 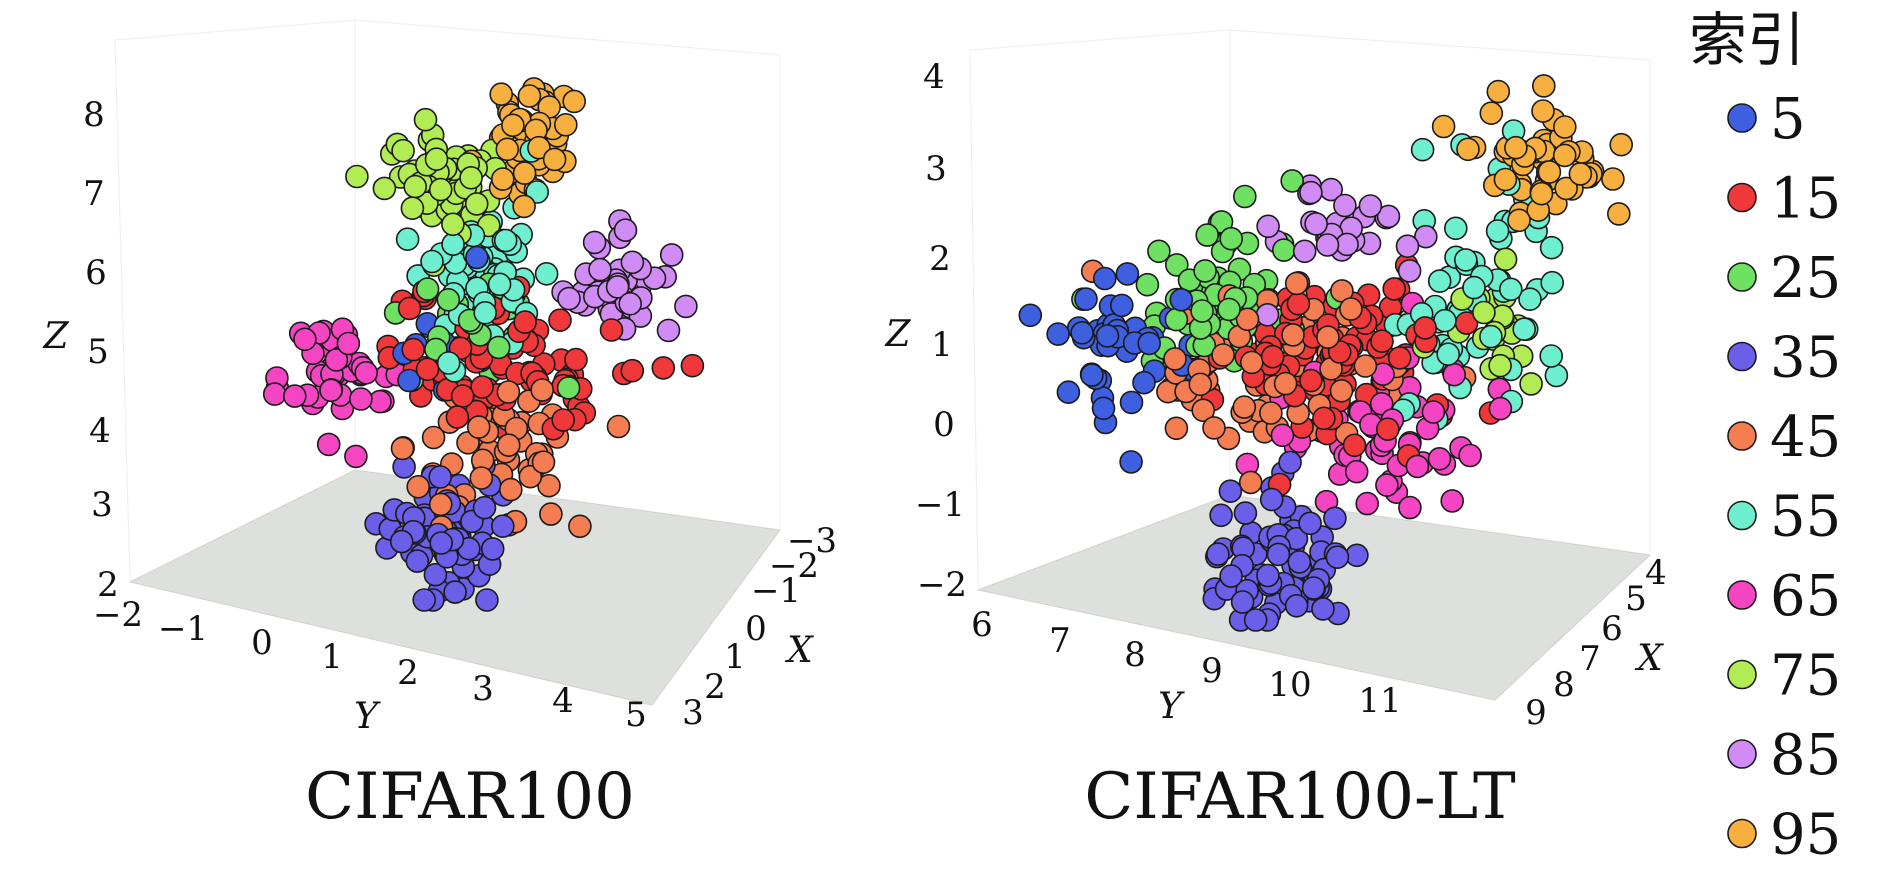 What do you see at coordinates (1784, 358) in the screenshot?
I see `legend-entry-35: 35` at bounding box center [1784, 358].